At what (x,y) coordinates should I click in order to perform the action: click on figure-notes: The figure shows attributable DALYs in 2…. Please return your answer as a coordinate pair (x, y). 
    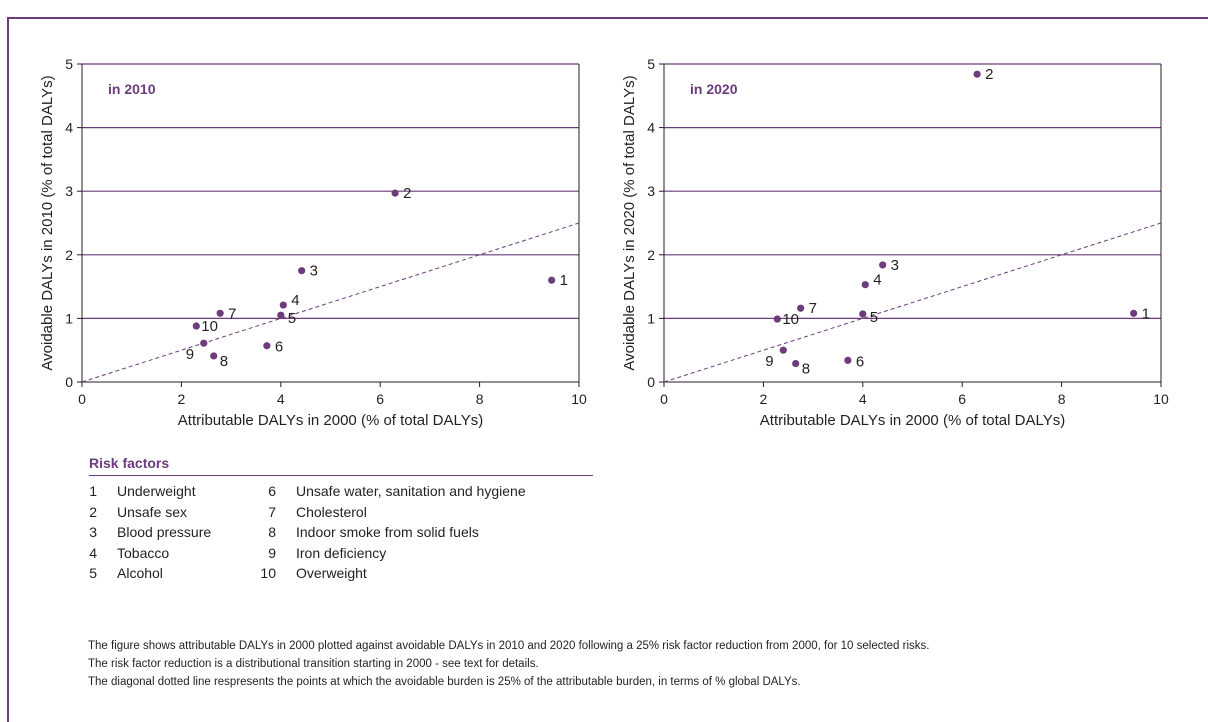
    Looking at the image, I should click on (508, 664).